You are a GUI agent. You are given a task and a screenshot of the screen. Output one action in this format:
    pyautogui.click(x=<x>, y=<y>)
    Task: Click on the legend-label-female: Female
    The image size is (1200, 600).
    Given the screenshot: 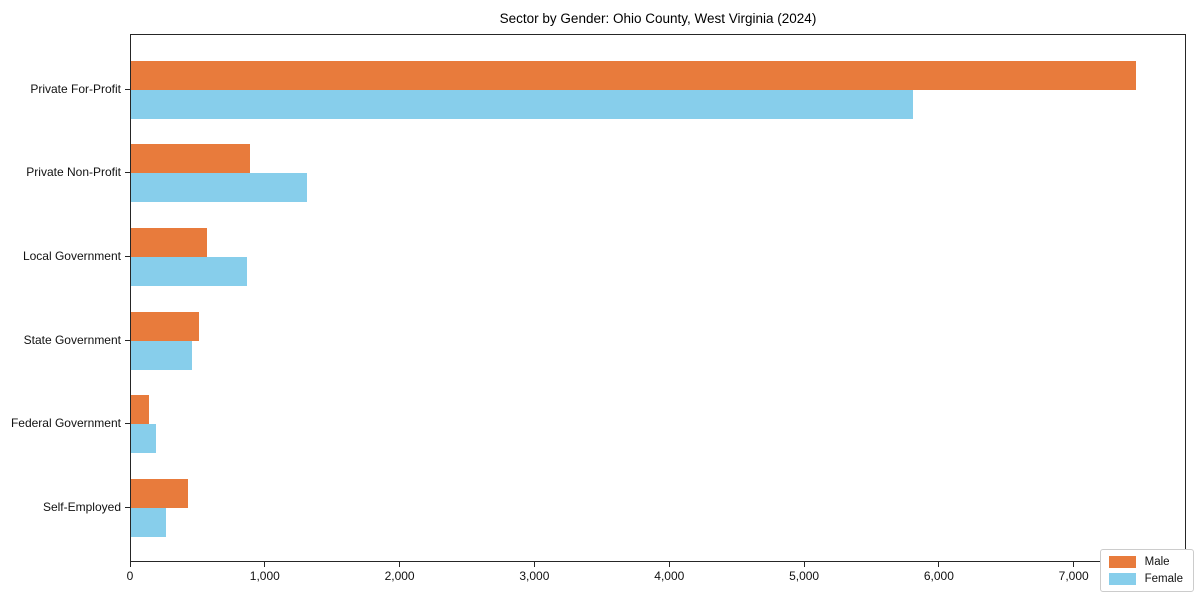 What is the action you would take?
    pyautogui.click(x=1163, y=579)
    